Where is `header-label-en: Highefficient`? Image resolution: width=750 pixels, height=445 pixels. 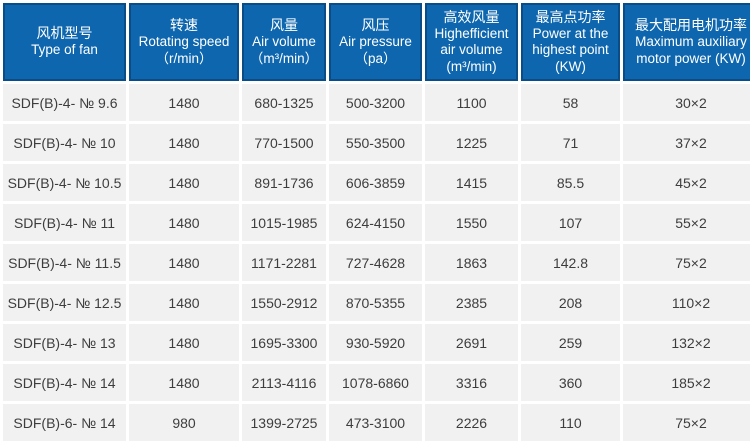 header-label-en: Highefficient is located at coordinates (471, 33).